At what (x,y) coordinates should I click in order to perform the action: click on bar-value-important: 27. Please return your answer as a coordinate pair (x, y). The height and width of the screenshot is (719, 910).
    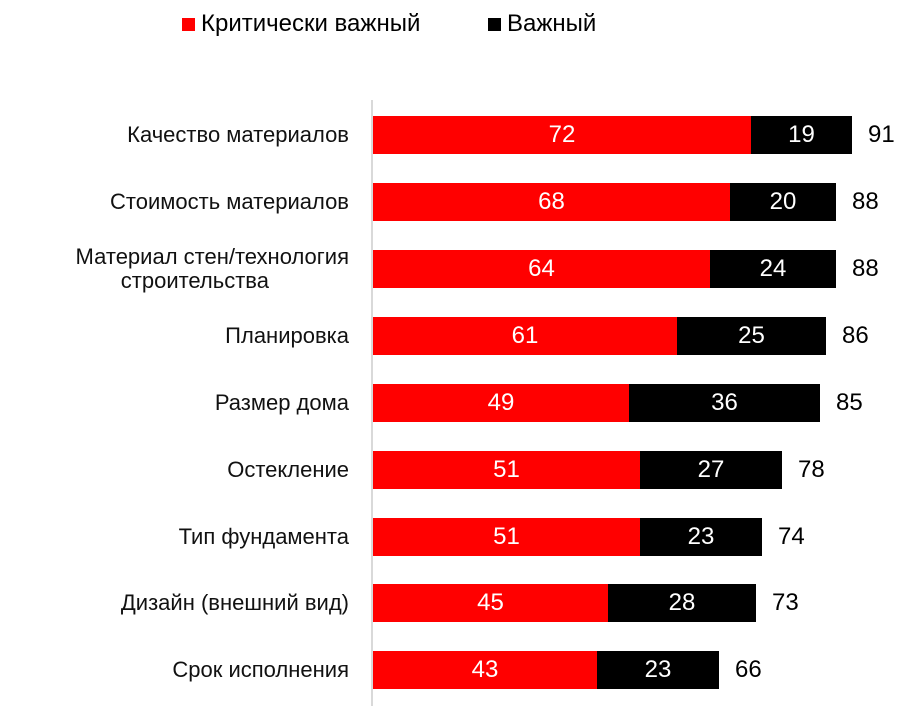
    Looking at the image, I should click on (711, 469).